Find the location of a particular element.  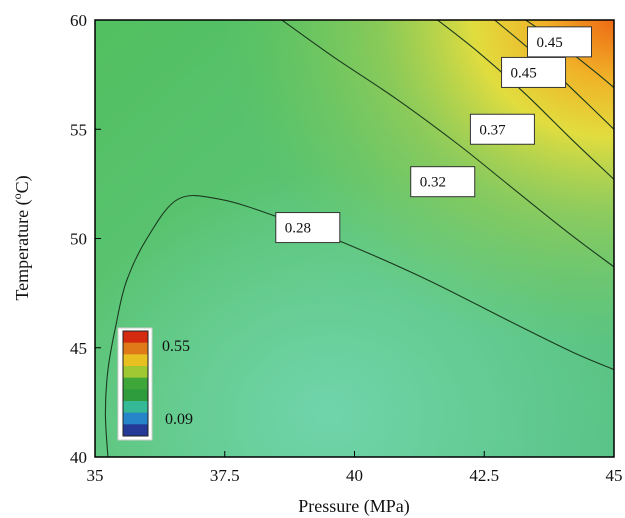

y-axis: 40 45 50 55 60 is located at coordinates (85, 239).